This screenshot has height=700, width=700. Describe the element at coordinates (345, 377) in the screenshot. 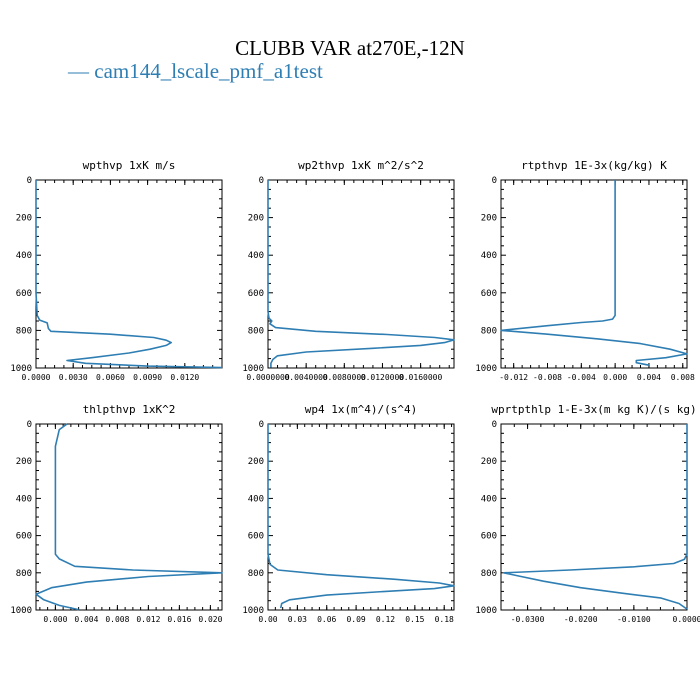

I see `x-tick-label: 0.0080000` at that location.